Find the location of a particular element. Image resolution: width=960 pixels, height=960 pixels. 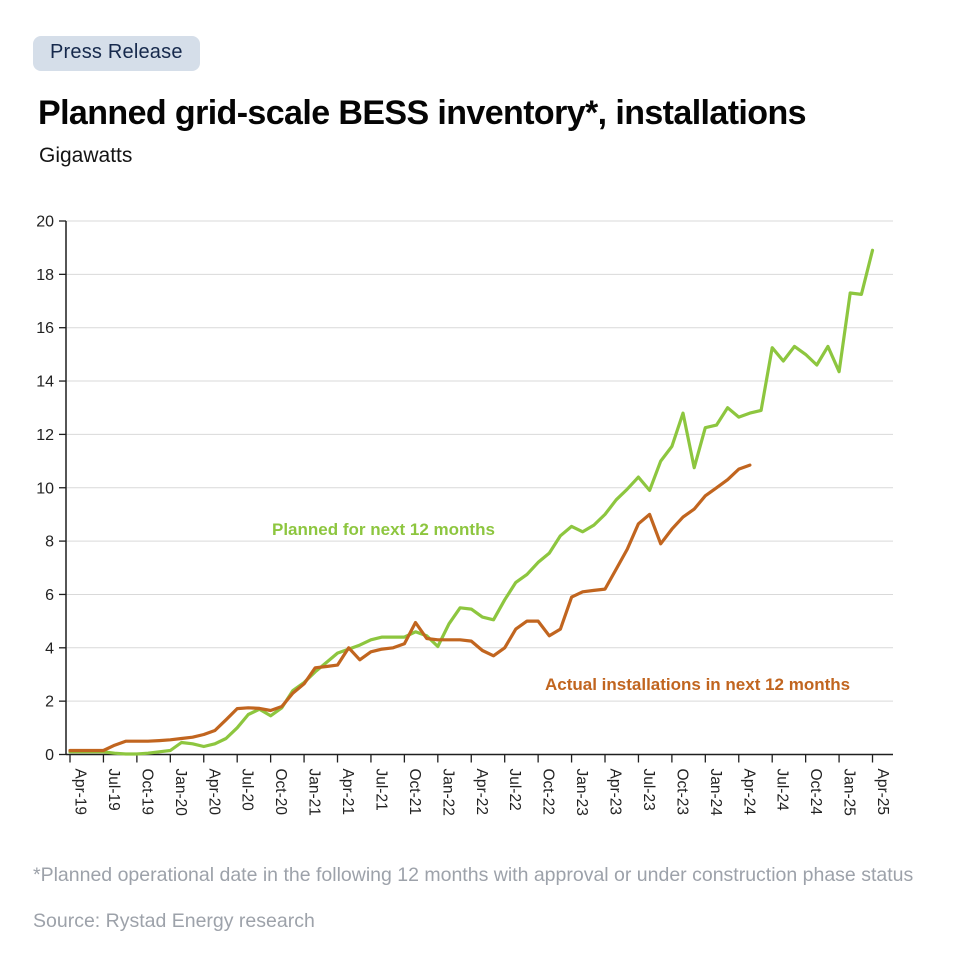

x-tick-label: Oct-24 is located at coordinates (815, 792).